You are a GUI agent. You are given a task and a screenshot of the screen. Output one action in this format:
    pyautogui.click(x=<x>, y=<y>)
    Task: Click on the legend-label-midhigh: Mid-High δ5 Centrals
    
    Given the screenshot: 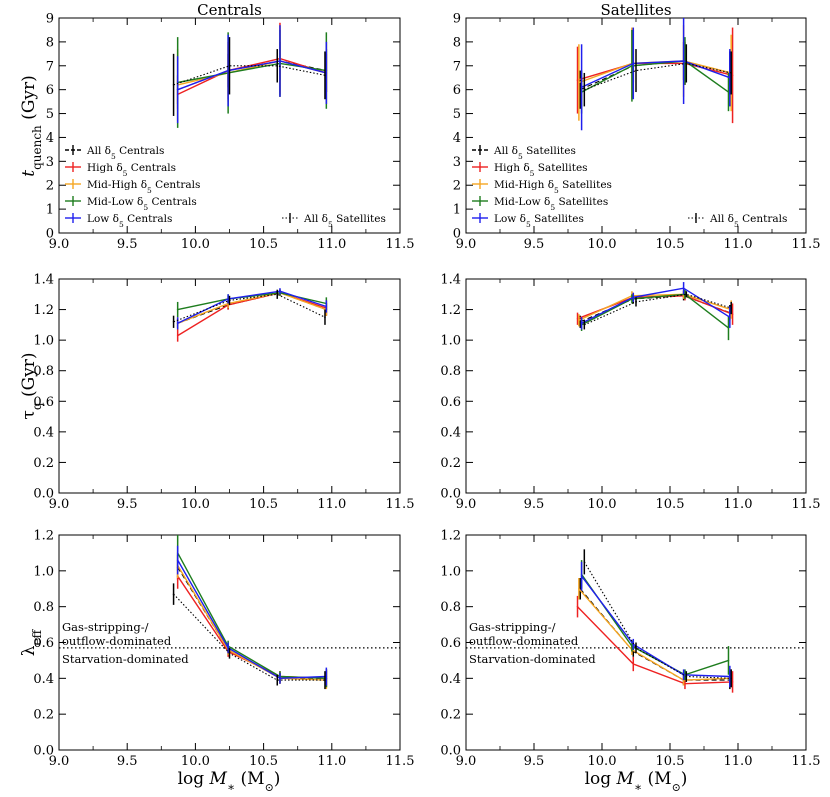 What is the action you would take?
    pyautogui.click(x=143, y=187)
    